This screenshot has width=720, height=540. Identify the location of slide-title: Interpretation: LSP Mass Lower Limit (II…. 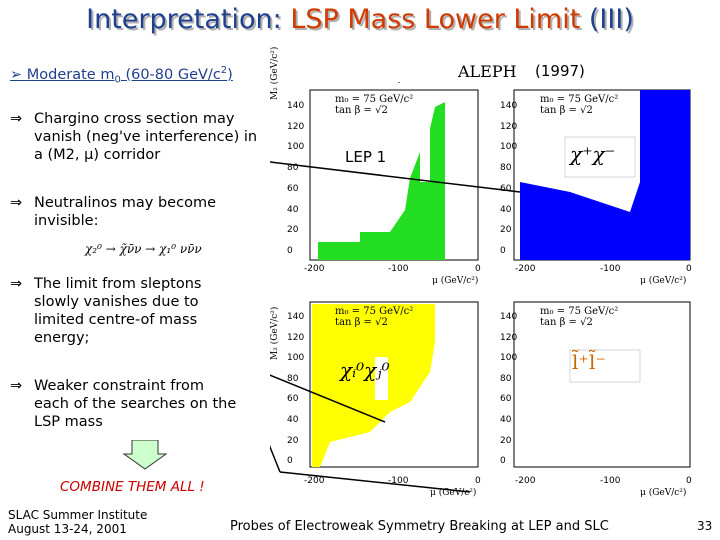
(360, 19).